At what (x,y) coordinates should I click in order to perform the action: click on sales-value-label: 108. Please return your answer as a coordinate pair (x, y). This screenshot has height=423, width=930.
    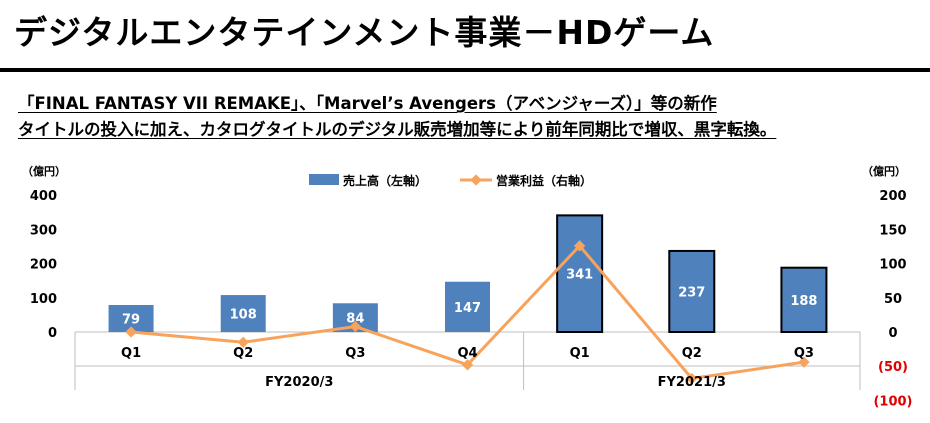
    Looking at the image, I should click on (243, 315).